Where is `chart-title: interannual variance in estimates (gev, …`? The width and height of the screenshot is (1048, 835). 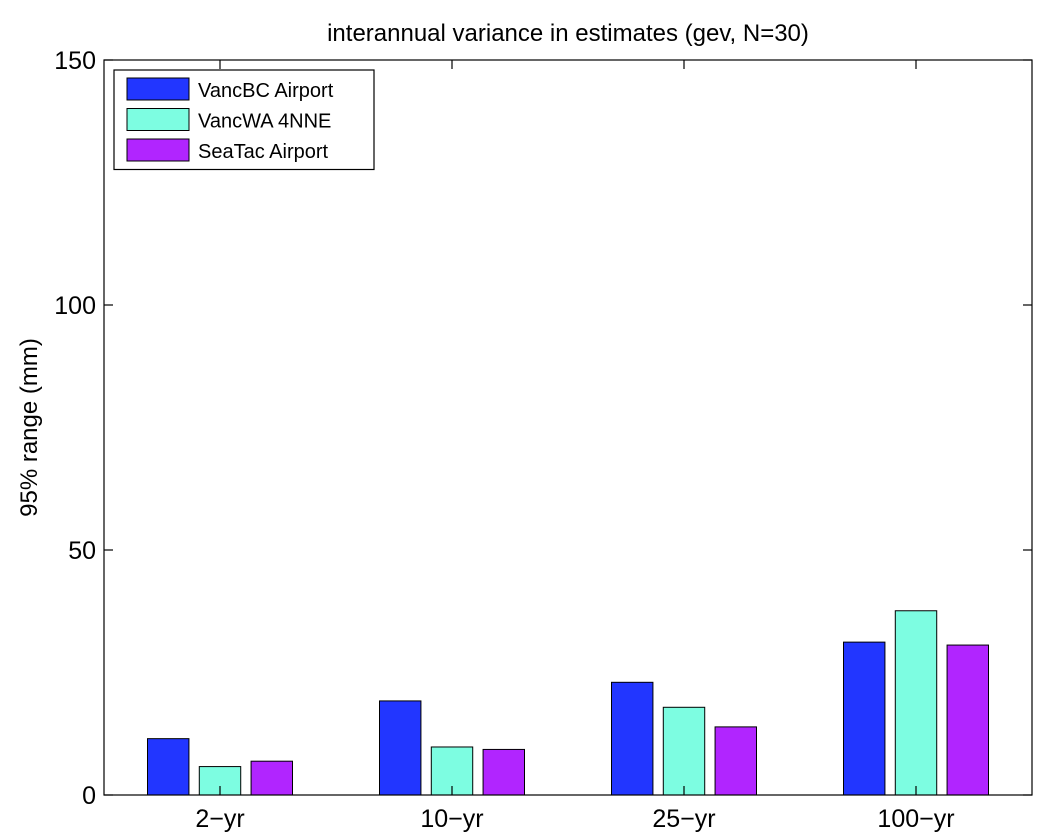
chart-title: interannual variance in estimates (gev, … is located at coordinates (568, 33).